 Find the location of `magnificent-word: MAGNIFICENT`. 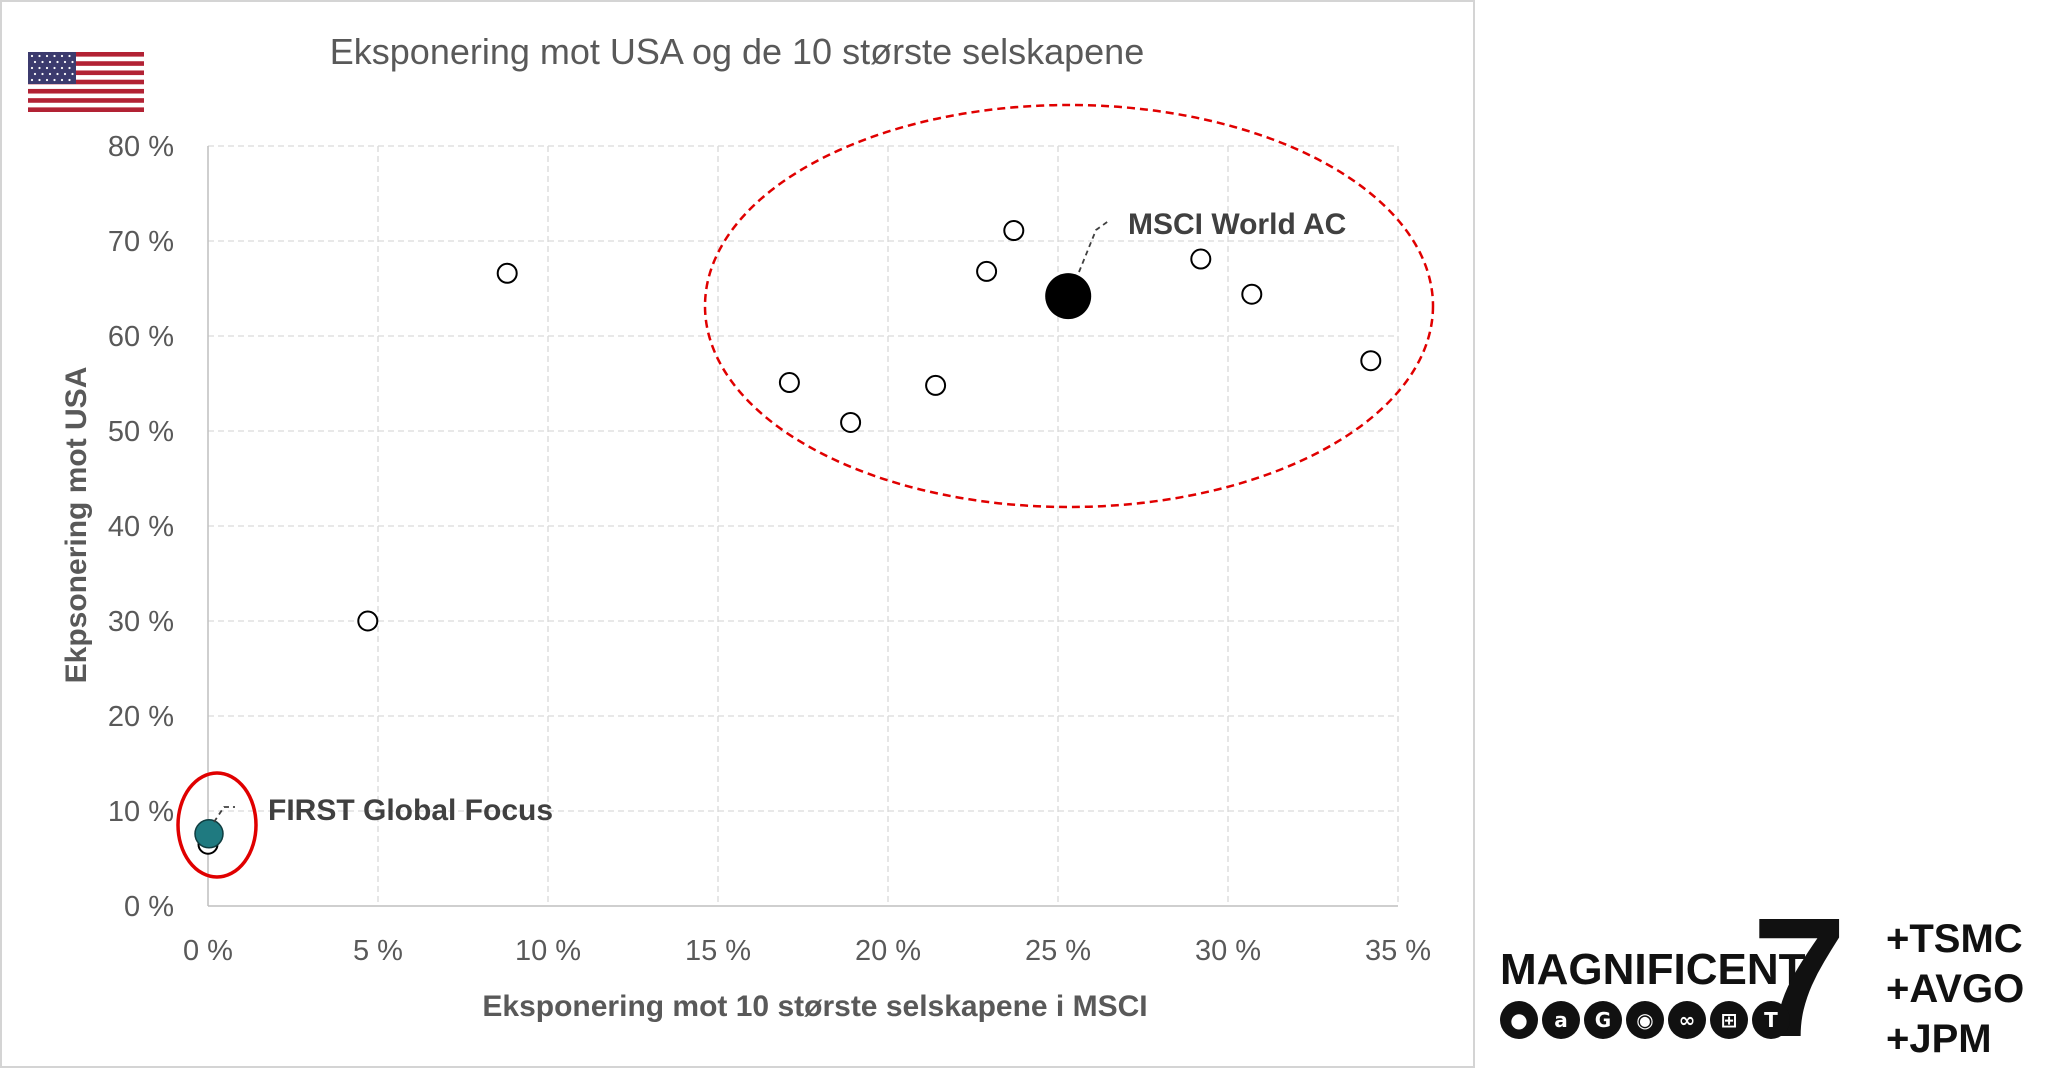

magnificent-word: MAGNIFICENT is located at coordinates (1653, 969).